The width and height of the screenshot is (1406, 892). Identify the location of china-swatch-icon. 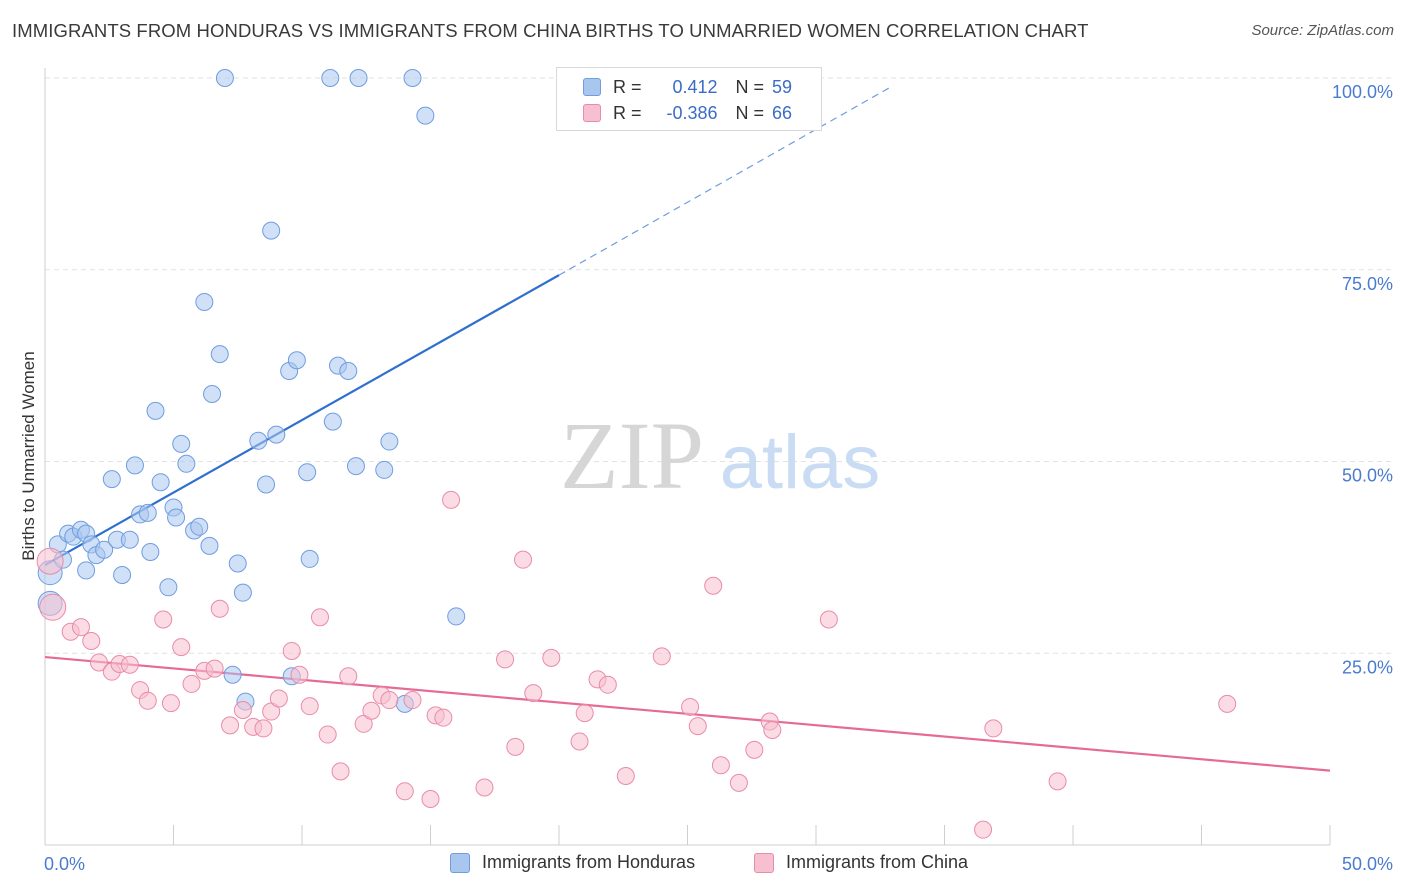
(592, 113).